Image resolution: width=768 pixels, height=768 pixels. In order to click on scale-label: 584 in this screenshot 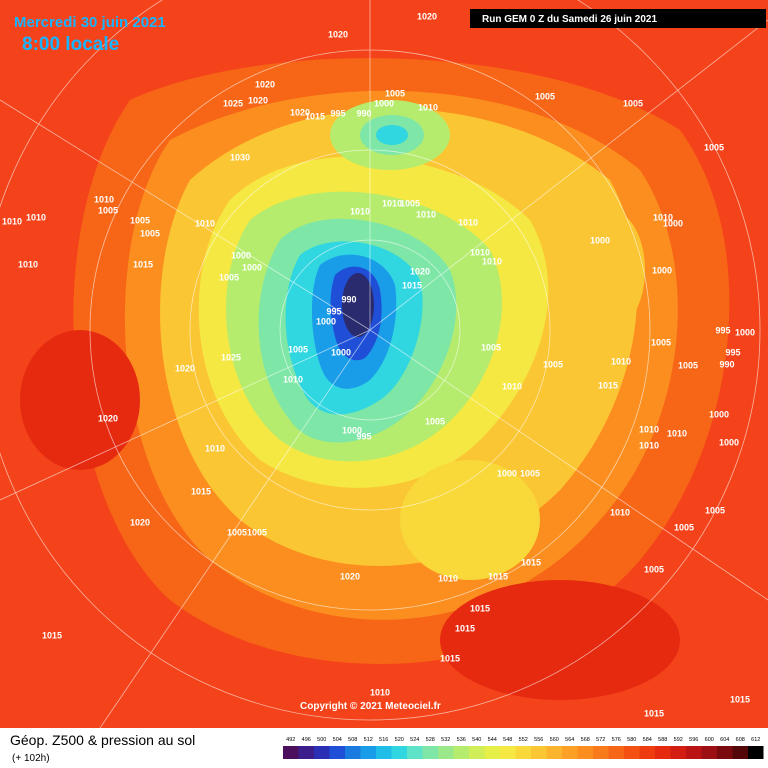, I will do `click(647, 740)`.